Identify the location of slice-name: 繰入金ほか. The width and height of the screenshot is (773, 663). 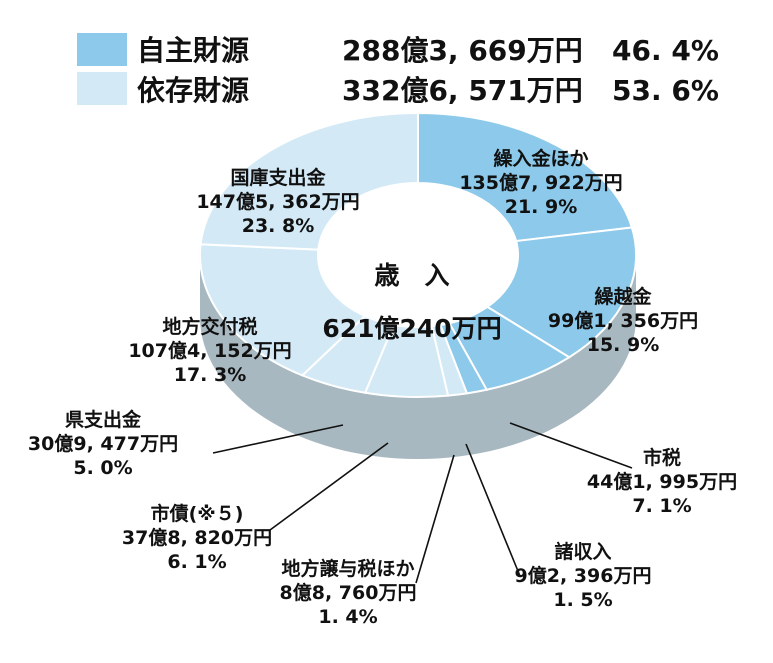
(540, 158).